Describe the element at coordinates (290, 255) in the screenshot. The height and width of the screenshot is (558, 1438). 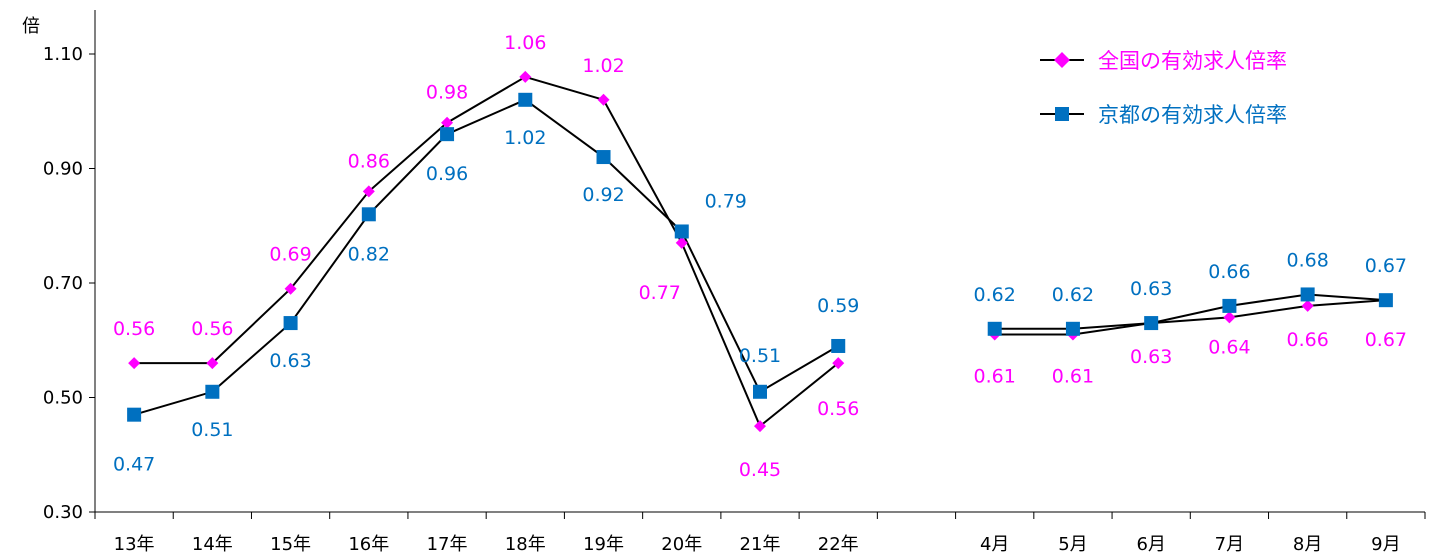
I see `data-label: 0.69` at that location.